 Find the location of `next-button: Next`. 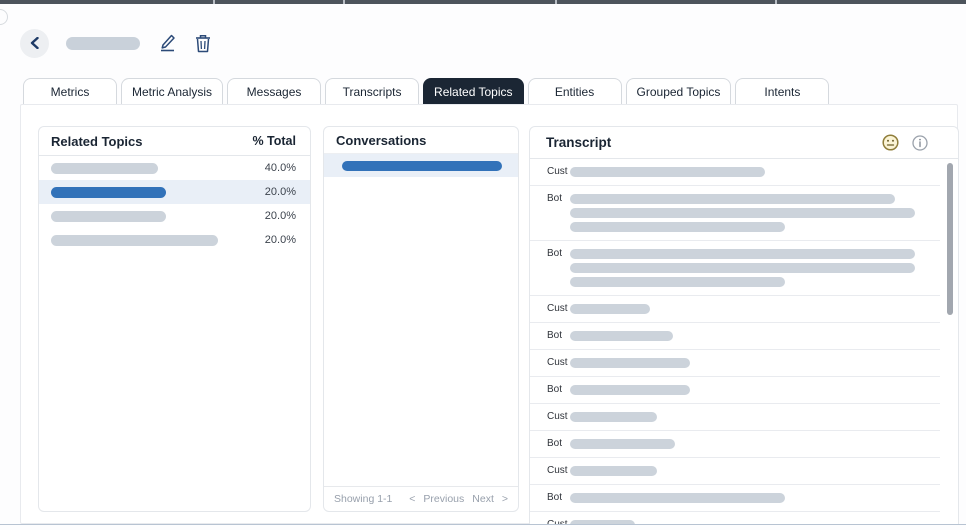

next-button: Next is located at coordinates (483, 499).